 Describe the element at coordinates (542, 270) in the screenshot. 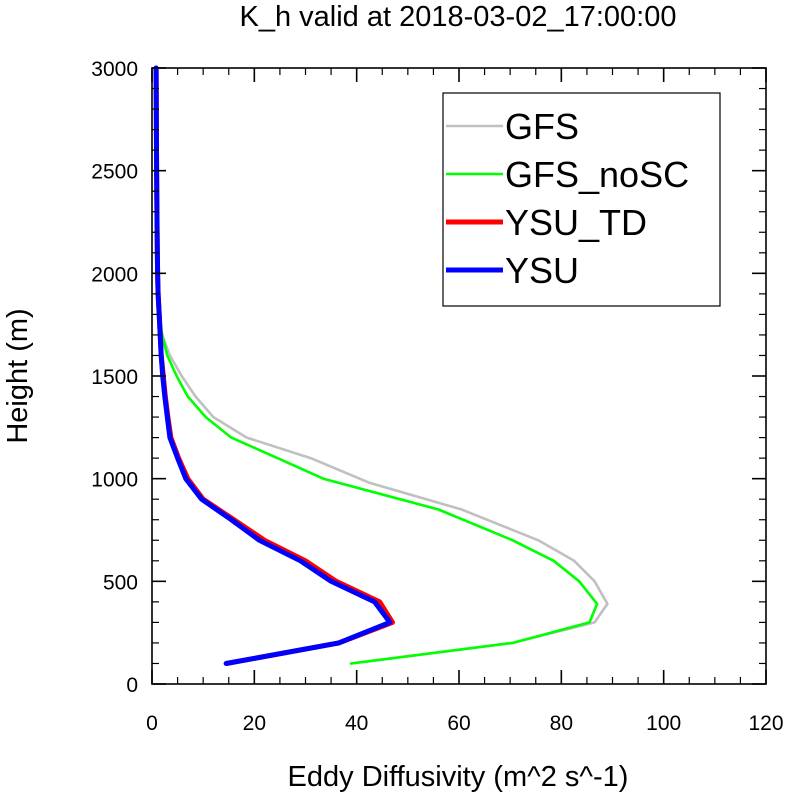

I see `legend-label: YSU` at that location.